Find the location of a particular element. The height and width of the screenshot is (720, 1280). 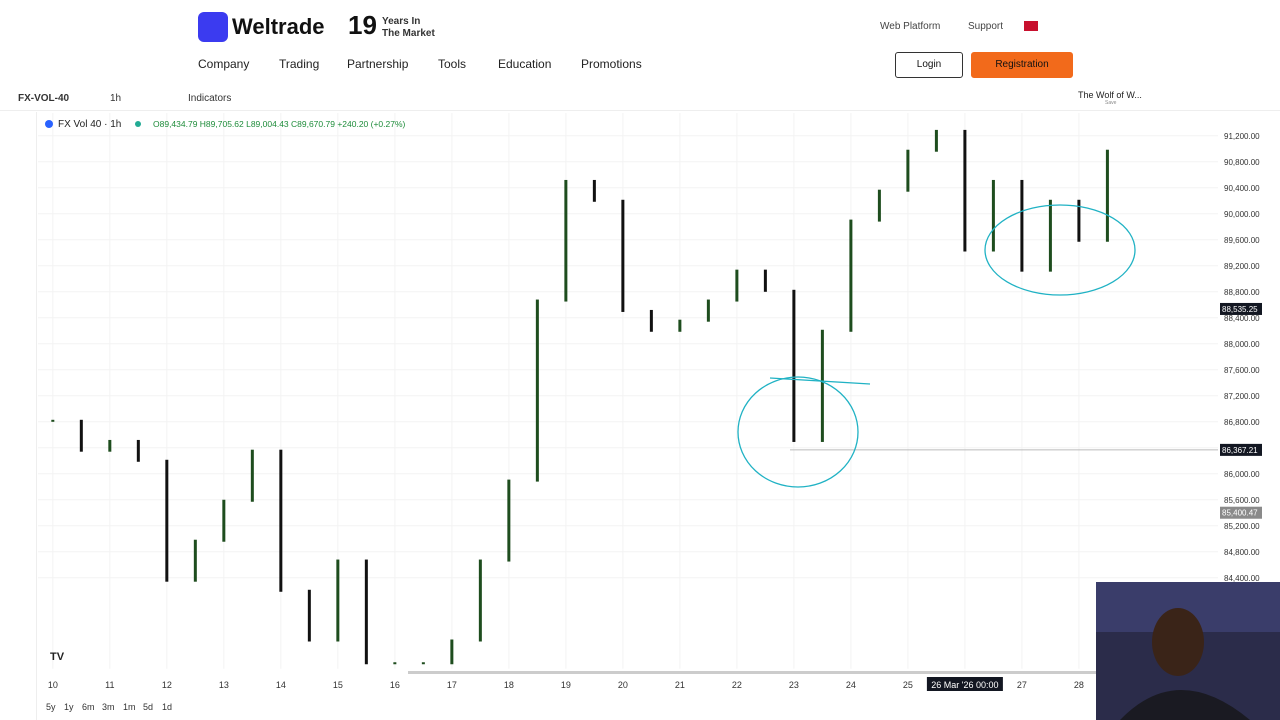

nav-item: Education is located at coordinates (525, 64).